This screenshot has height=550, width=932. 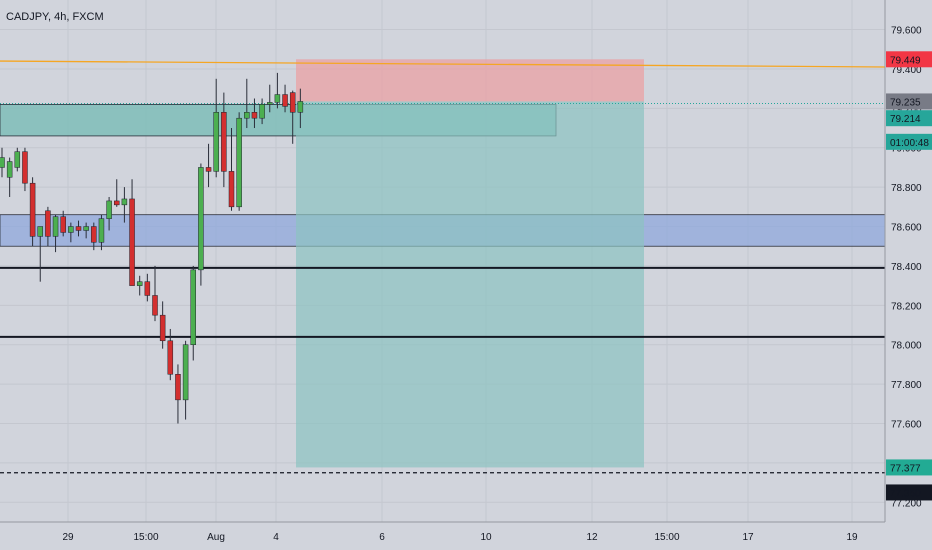 What do you see at coordinates (486, 537) in the screenshot?
I see `time-tick-label: 10` at bounding box center [486, 537].